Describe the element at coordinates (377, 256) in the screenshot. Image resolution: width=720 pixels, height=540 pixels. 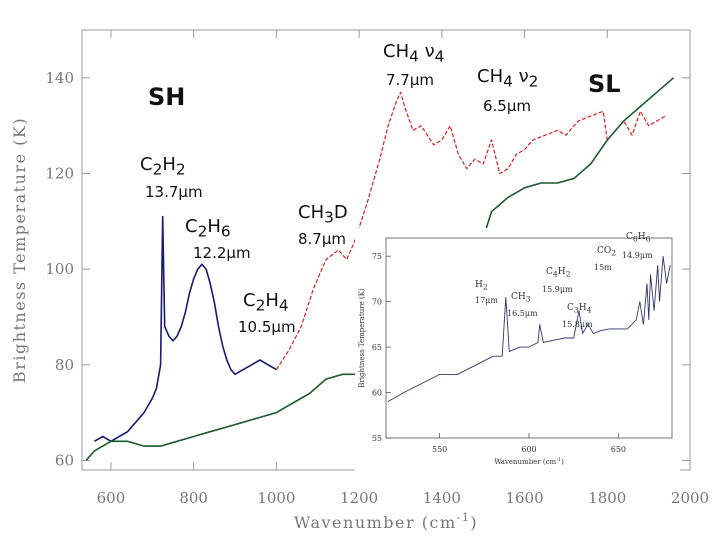
I see `inset-y-tick-label: 75` at that location.